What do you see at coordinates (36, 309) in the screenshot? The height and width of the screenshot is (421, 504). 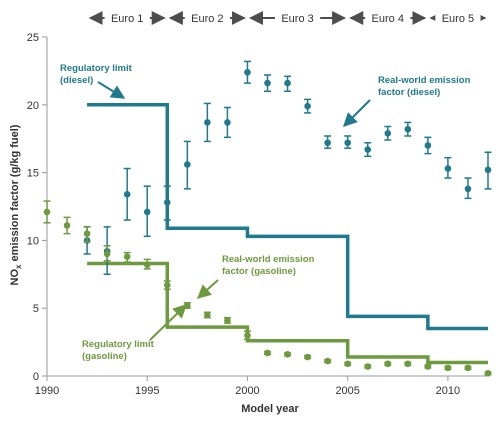 I see `y-tick-label: 5` at bounding box center [36, 309].